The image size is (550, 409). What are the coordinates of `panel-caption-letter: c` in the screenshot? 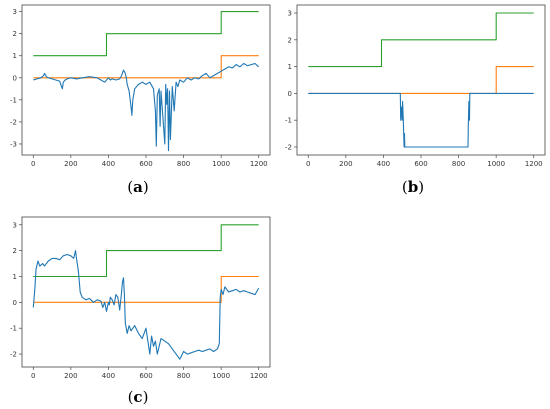 It's located at (137, 397).